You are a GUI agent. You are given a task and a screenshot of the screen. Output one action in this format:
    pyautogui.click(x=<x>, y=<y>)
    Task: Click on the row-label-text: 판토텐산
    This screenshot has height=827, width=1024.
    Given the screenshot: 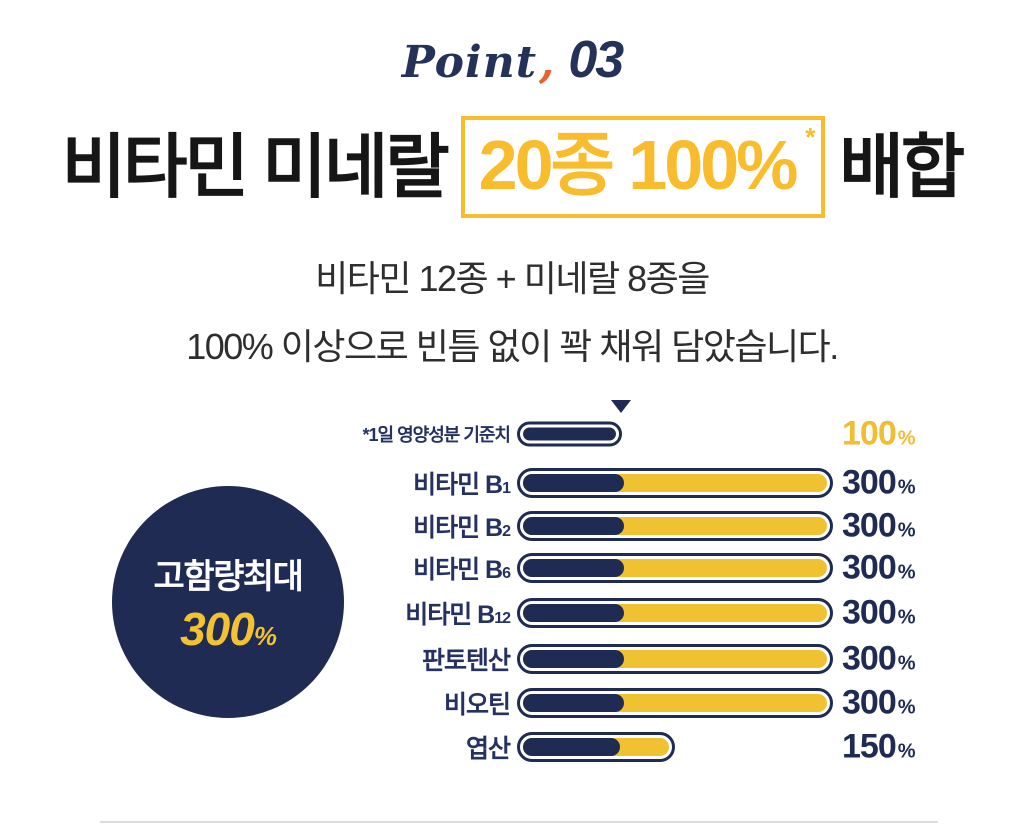 What is the action you would take?
    pyautogui.click(x=466, y=661)
    